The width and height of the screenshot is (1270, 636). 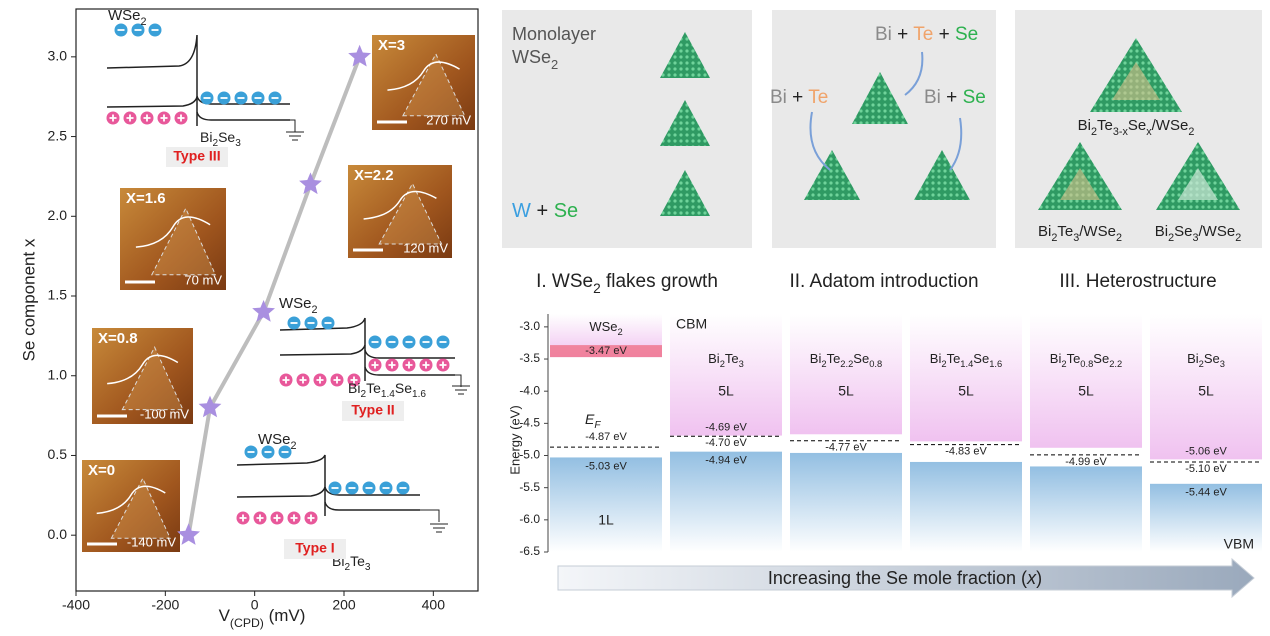 I want to click on afm-label: X=2.2, so click(x=374, y=175).